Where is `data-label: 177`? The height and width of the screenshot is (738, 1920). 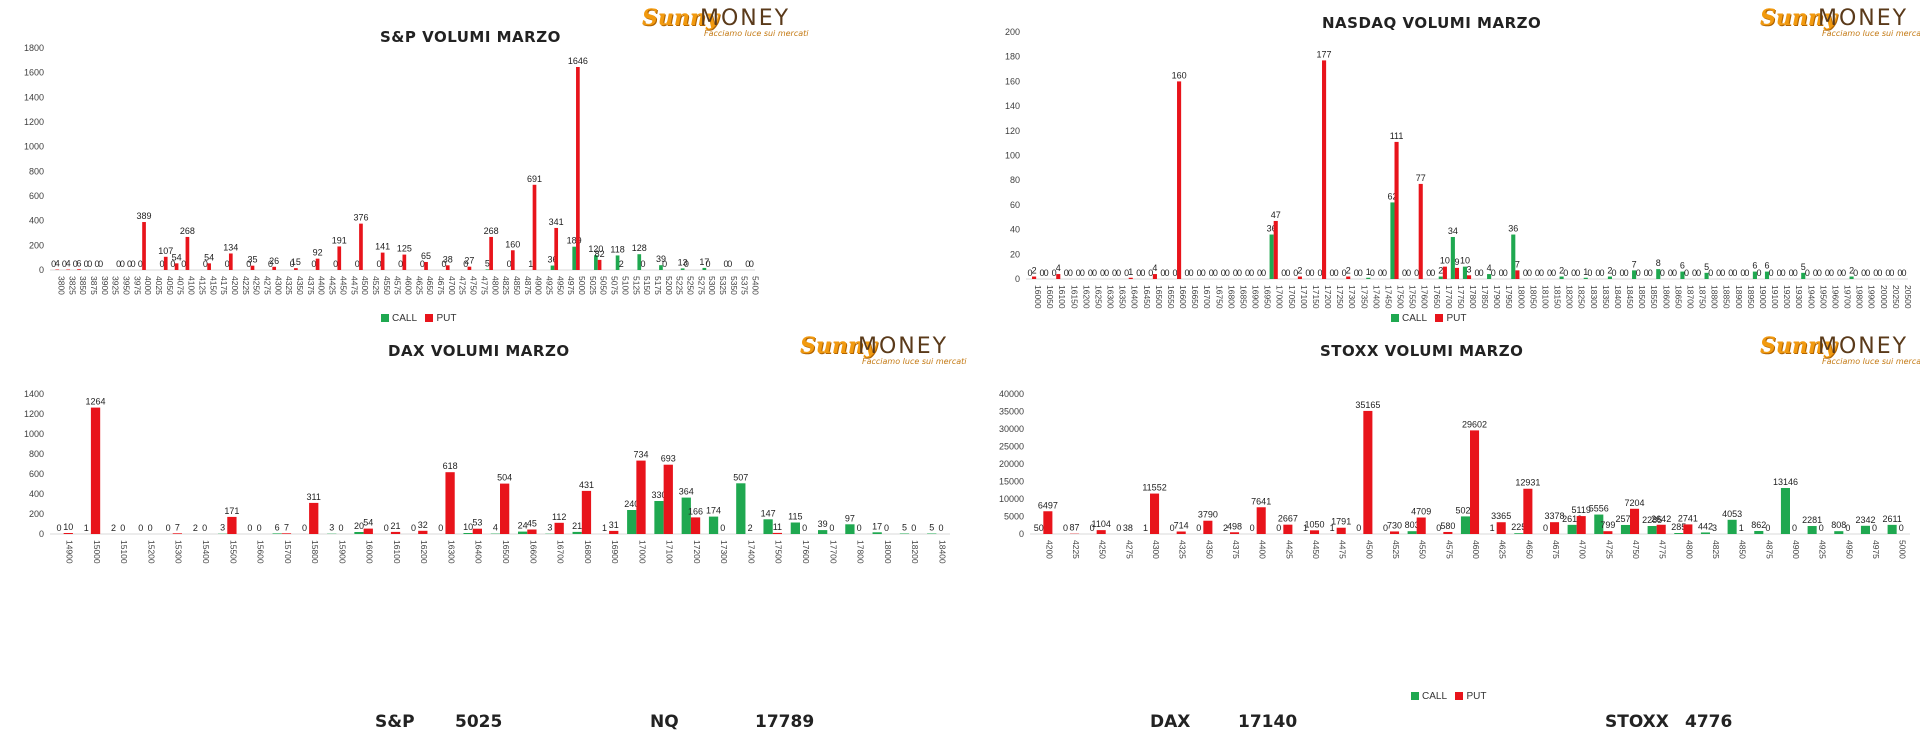 data-label: 177 is located at coordinates (1324, 54).